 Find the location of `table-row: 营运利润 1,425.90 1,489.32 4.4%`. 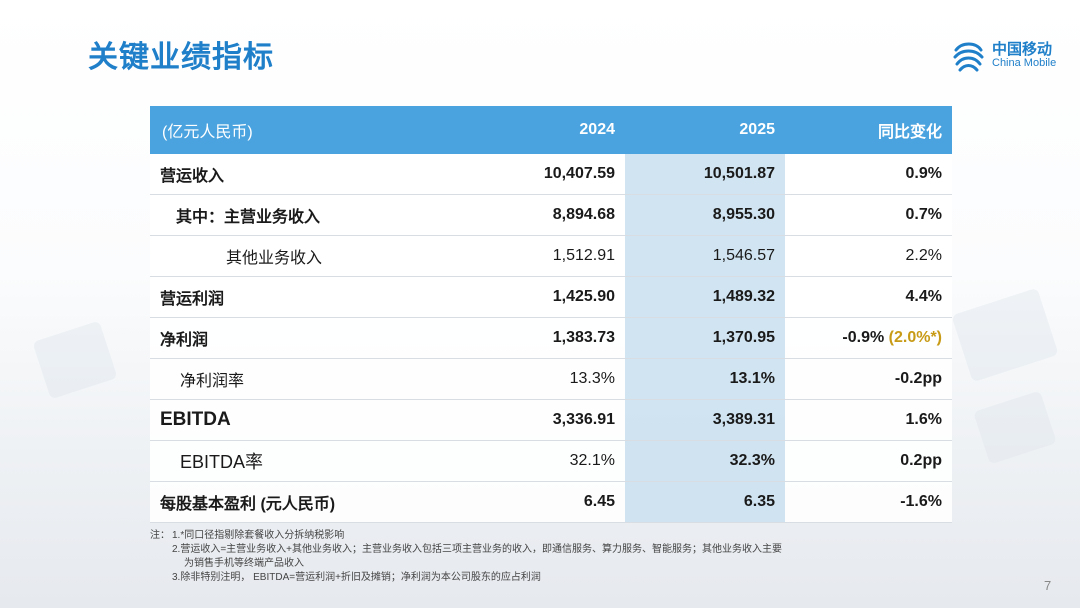

table-row: 营运利润 1,425.90 1,489.32 4.4% is located at coordinates (551, 297).